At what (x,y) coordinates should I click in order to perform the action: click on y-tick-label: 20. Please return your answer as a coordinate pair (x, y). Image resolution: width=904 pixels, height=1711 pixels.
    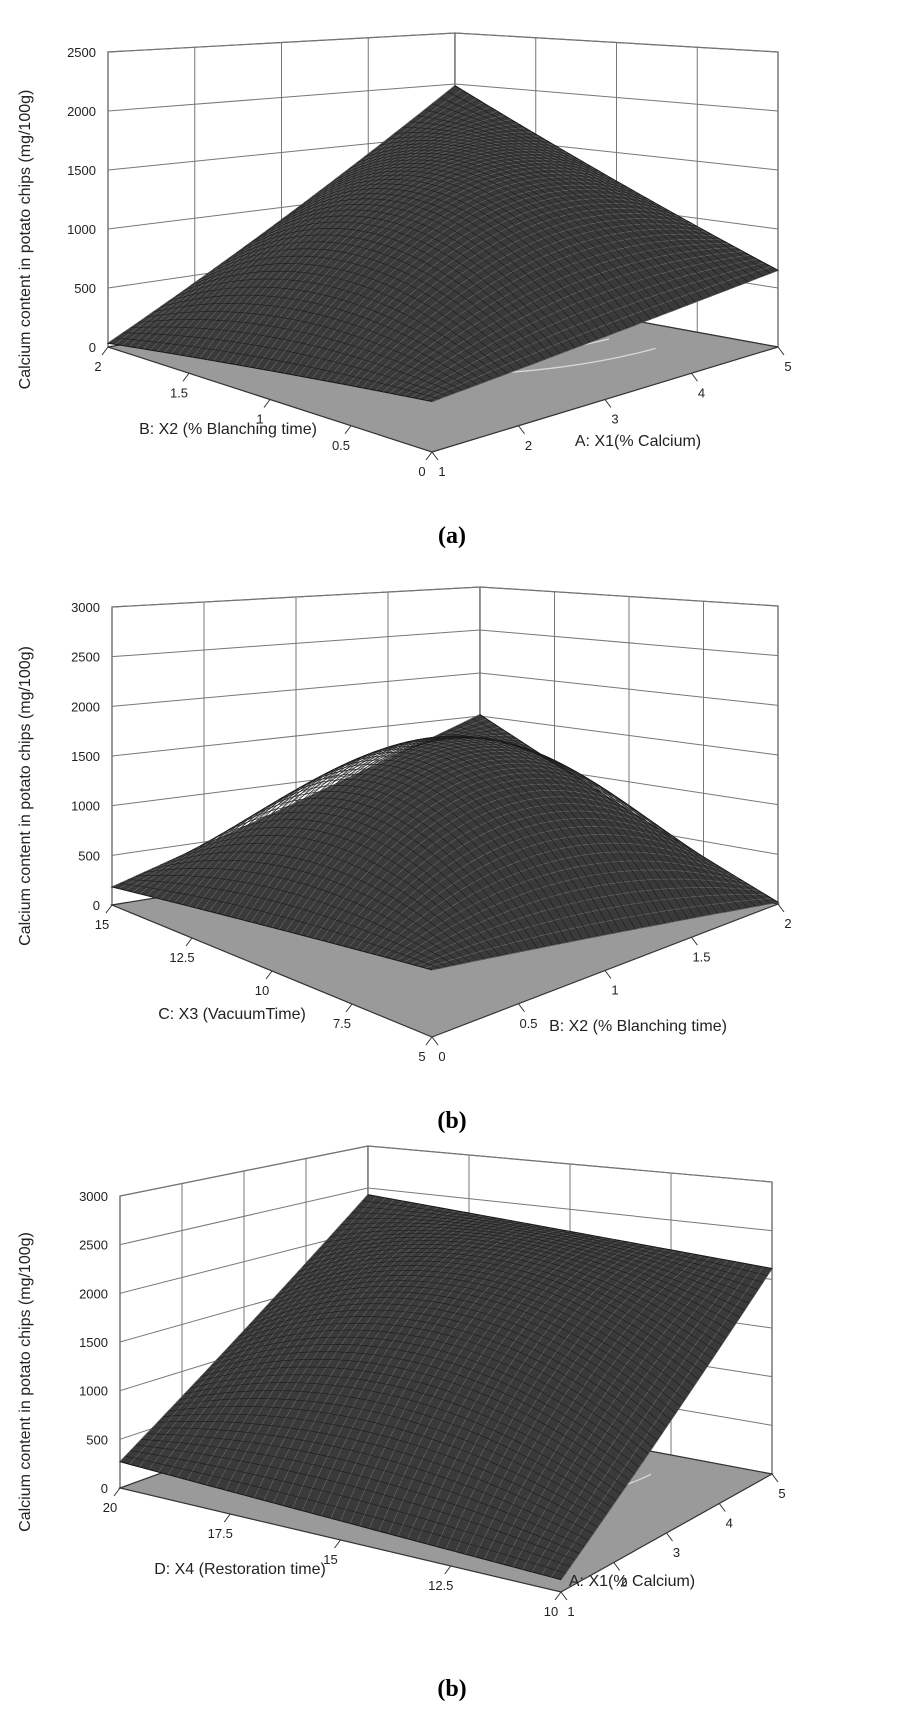
    Looking at the image, I should click on (110, 1507).